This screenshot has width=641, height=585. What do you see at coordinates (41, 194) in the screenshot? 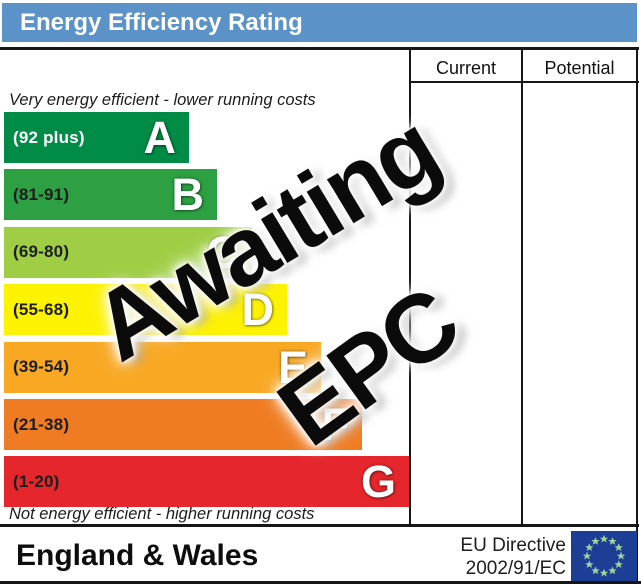
I see `band-range-label: (81-91)` at bounding box center [41, 194].